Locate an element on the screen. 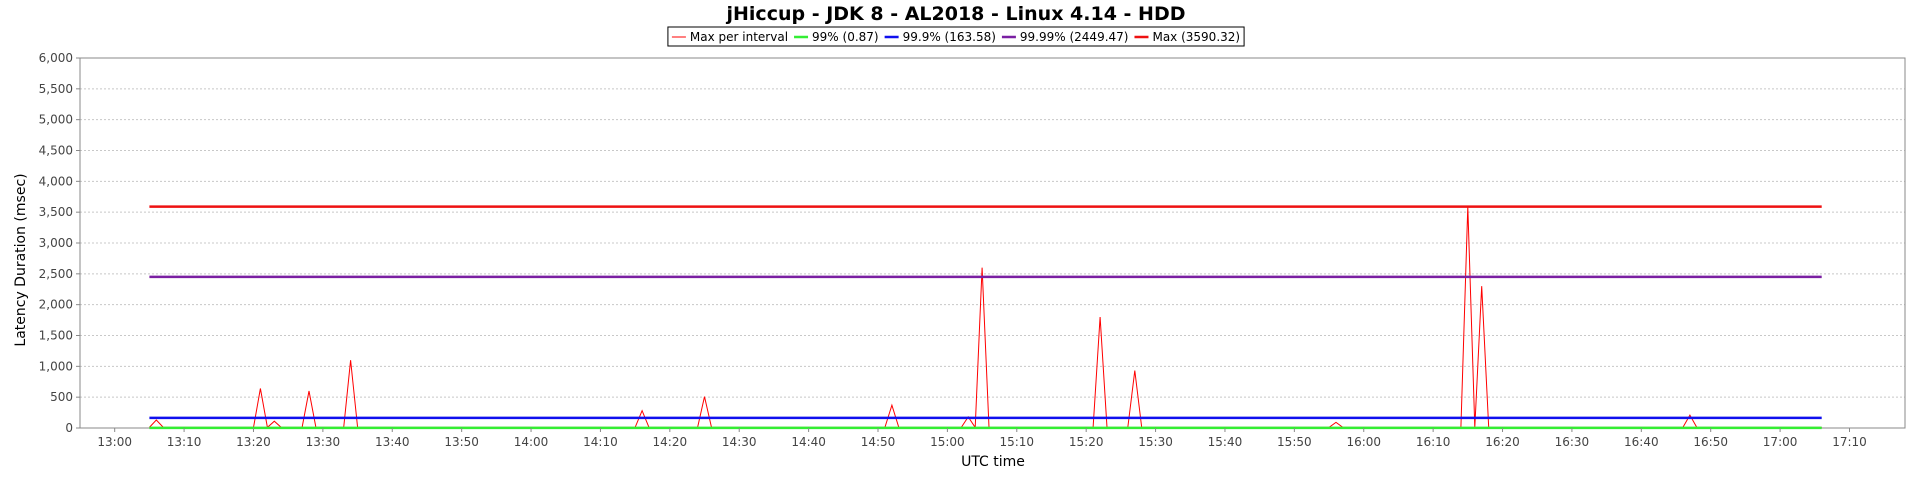  y-tick-label: 0 is located at coordinates (69, 428).